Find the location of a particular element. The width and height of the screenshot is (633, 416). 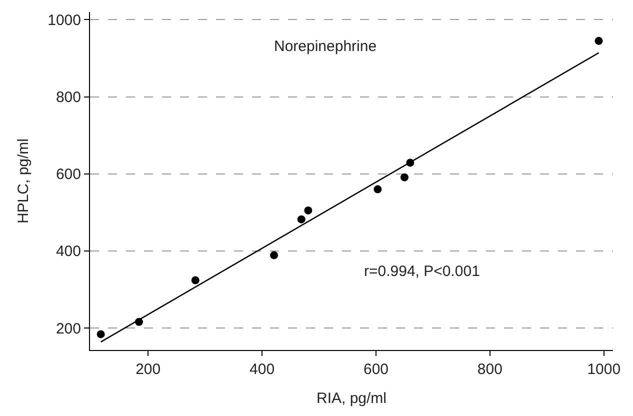

y-tick-label: 1000 is located at coordinates (64, 20).